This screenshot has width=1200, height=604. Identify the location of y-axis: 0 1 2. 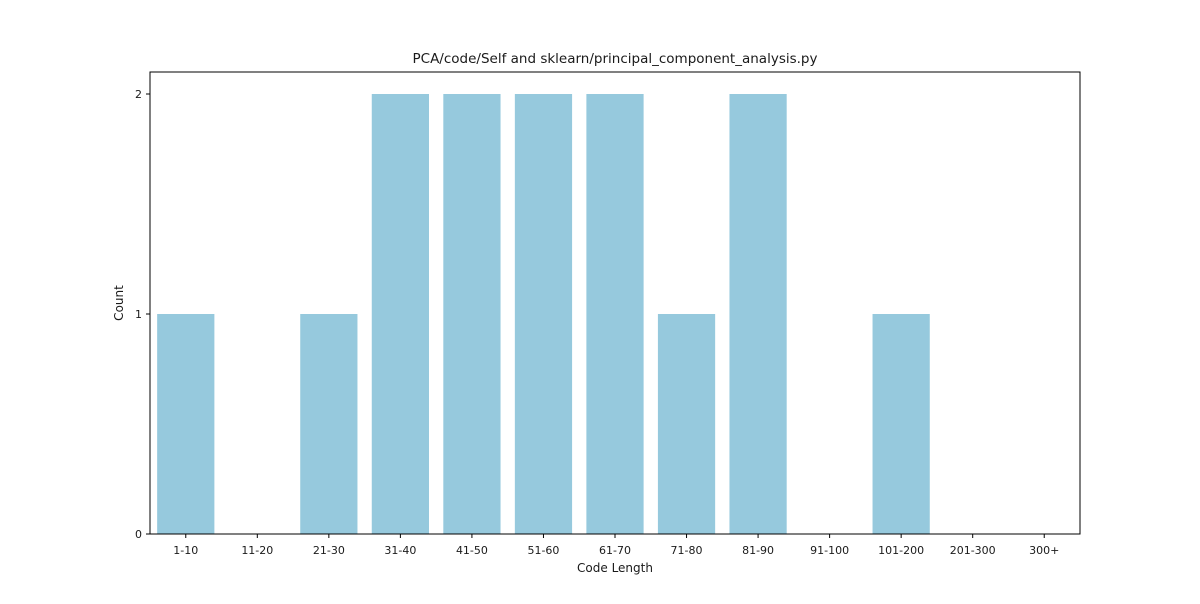
(142, 314).